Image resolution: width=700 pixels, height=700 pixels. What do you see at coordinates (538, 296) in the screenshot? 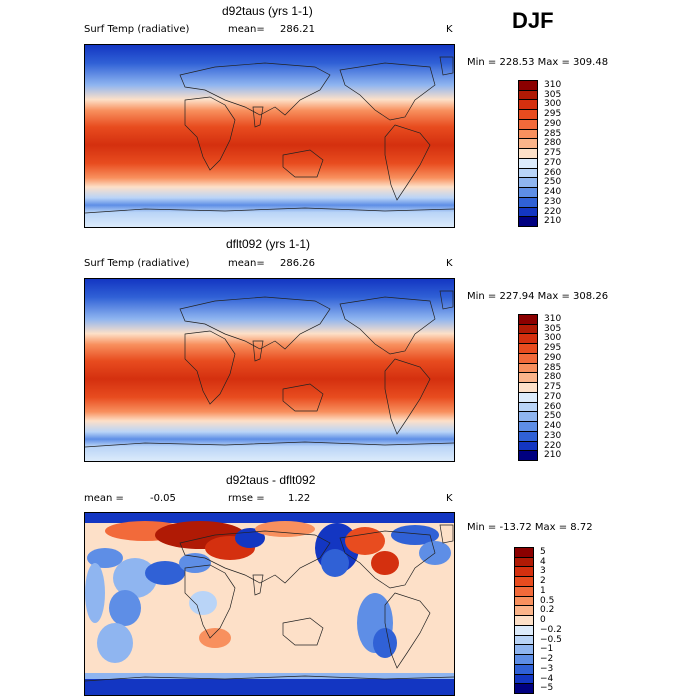
I see `panel-2-minmax: Min = 227.94 Max = 308.26` at bounding box center [538, 296].